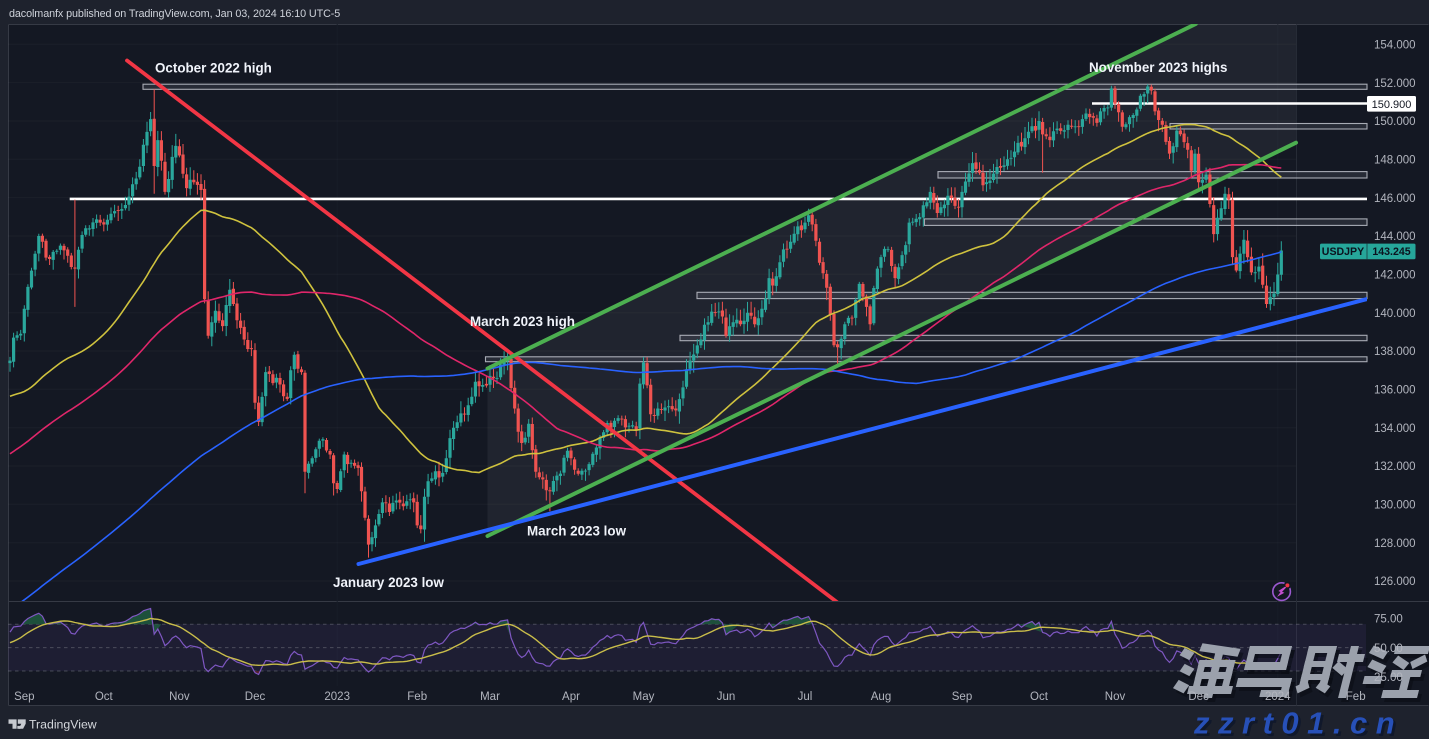  Describe the element at coordinates (1395, 314) in the screenshot. I see `svg-text: 140.000` at that location.